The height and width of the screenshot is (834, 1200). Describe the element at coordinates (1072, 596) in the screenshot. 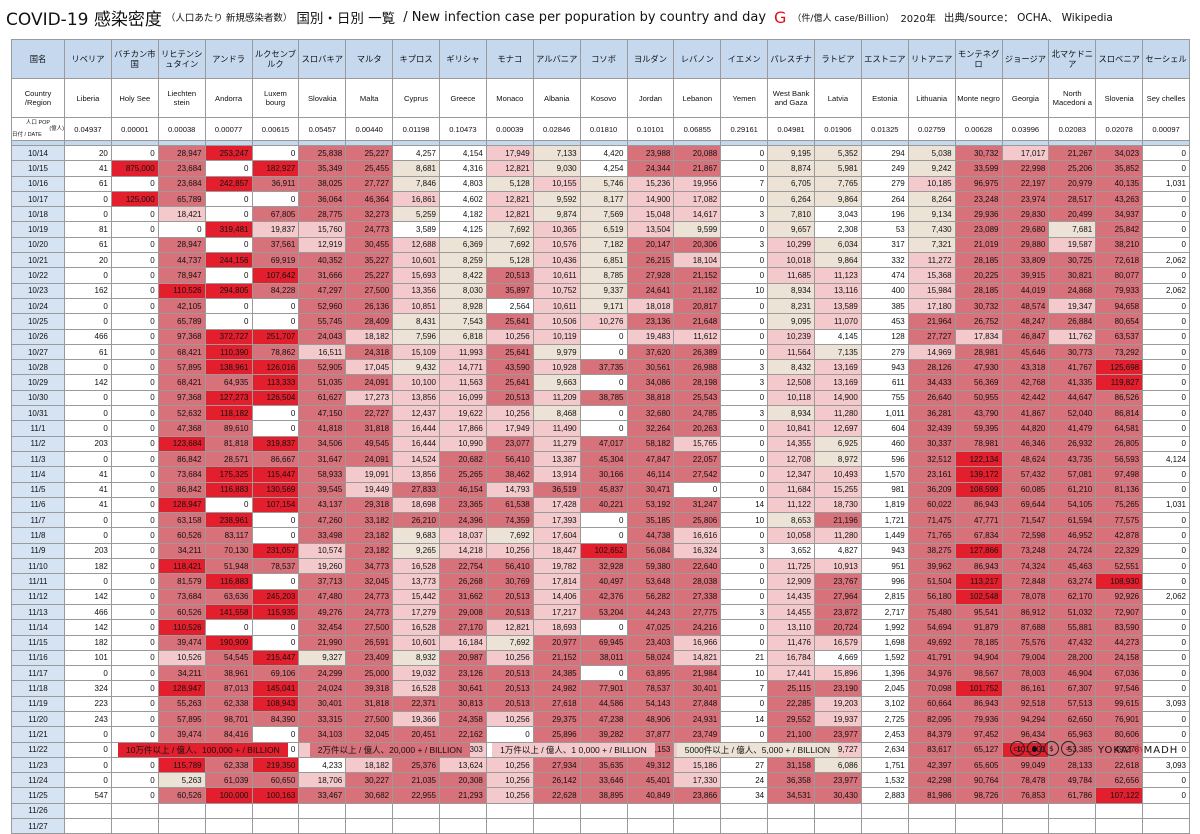

I see `value-cell: 62,170` at that location.